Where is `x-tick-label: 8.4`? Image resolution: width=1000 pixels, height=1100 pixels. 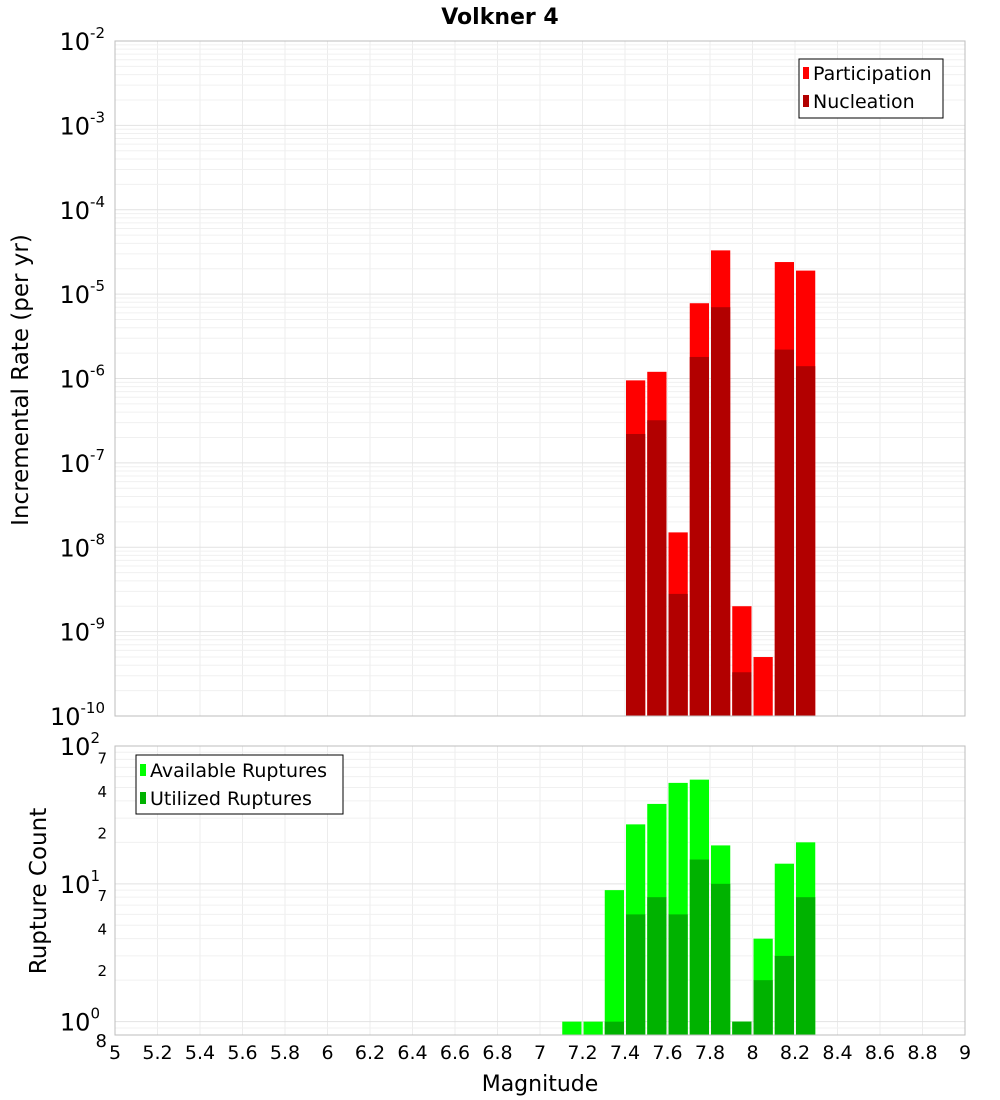
x-tick-label: 8.4 is located at coordinates (837, 1053).